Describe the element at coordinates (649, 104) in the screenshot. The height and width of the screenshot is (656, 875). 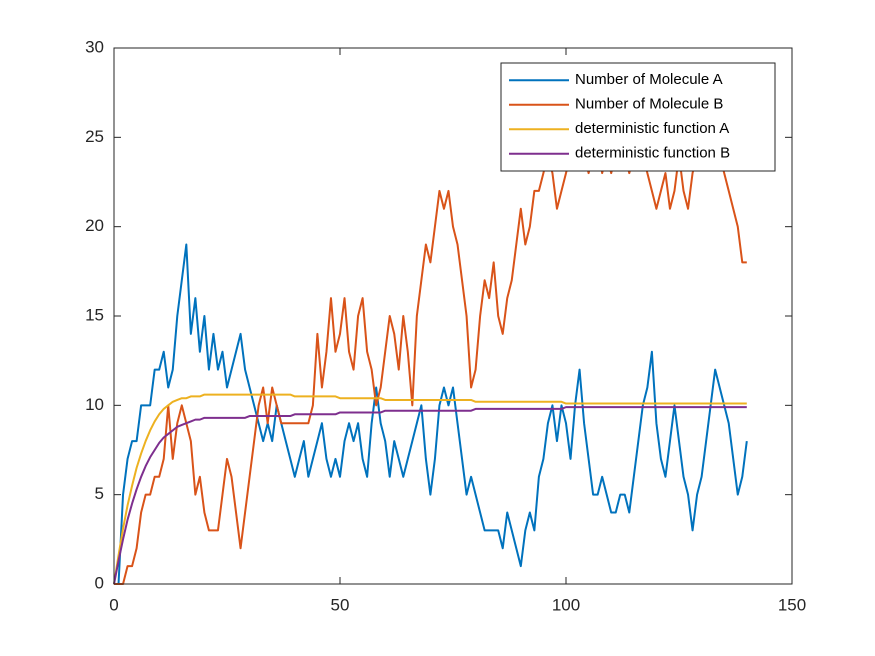
I see `legend-label: Number of Molecule B` at that location.